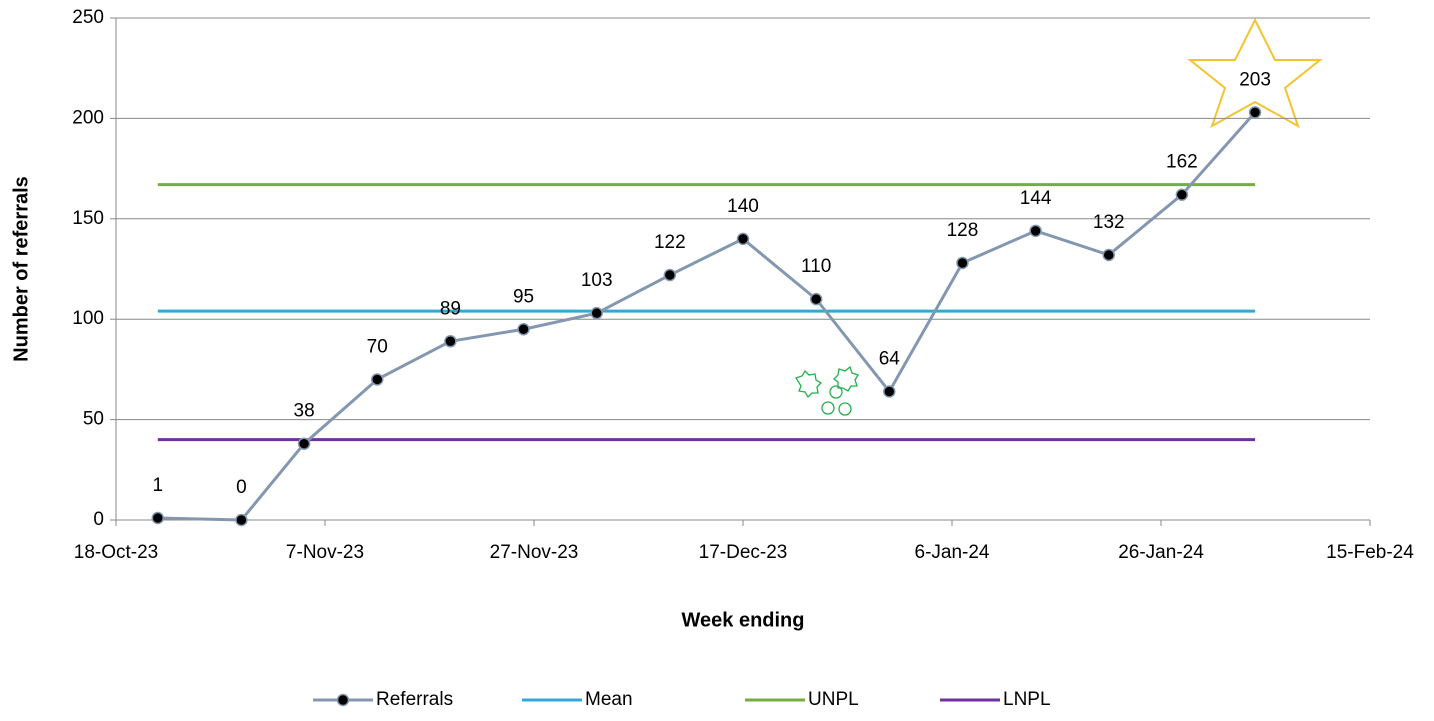 The image size is (1434, 721). What do you see at coordinates (890, 359) in the screenshot?
I see `data-label: 64` at bounding box center [890, 359].